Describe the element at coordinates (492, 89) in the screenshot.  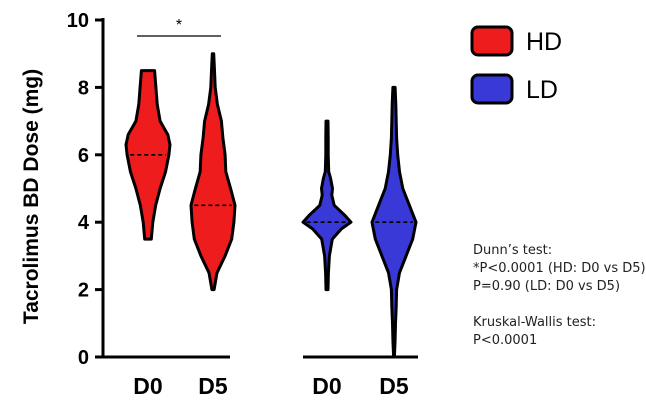
I see `legend-swatch-ld` at that location.